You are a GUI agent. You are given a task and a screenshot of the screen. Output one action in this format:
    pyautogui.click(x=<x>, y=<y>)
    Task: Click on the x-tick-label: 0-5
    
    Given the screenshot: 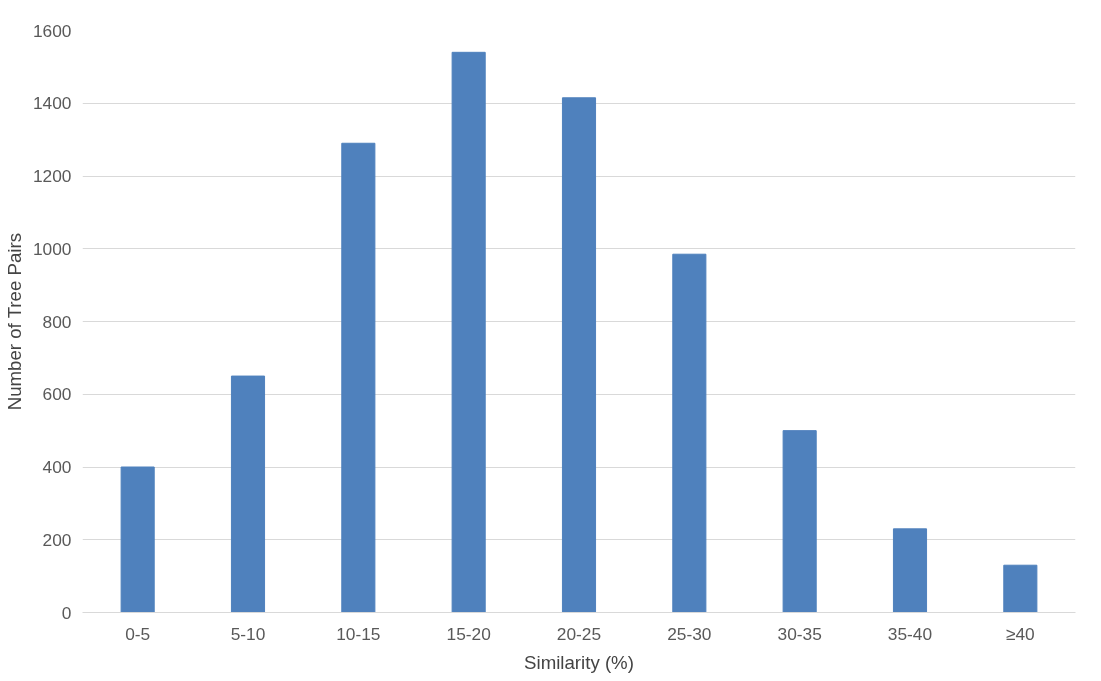 What is the action you would take?
    pyautogui.click(x=138, y=633)
    